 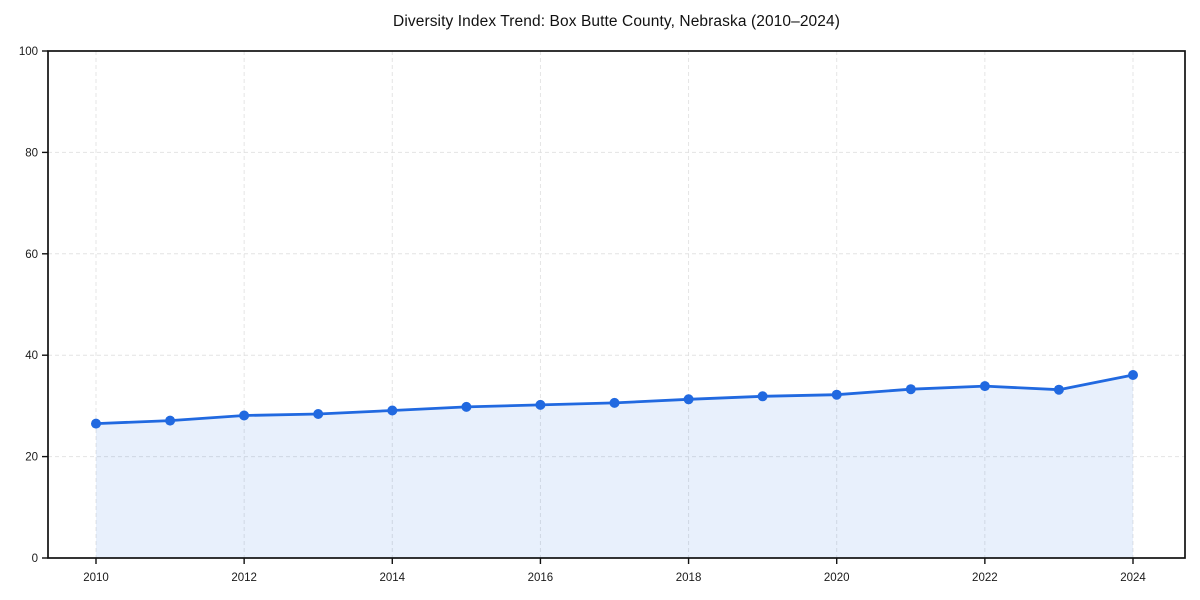 I want to click on y-tick-label: 40, so click(x=31, y=356).